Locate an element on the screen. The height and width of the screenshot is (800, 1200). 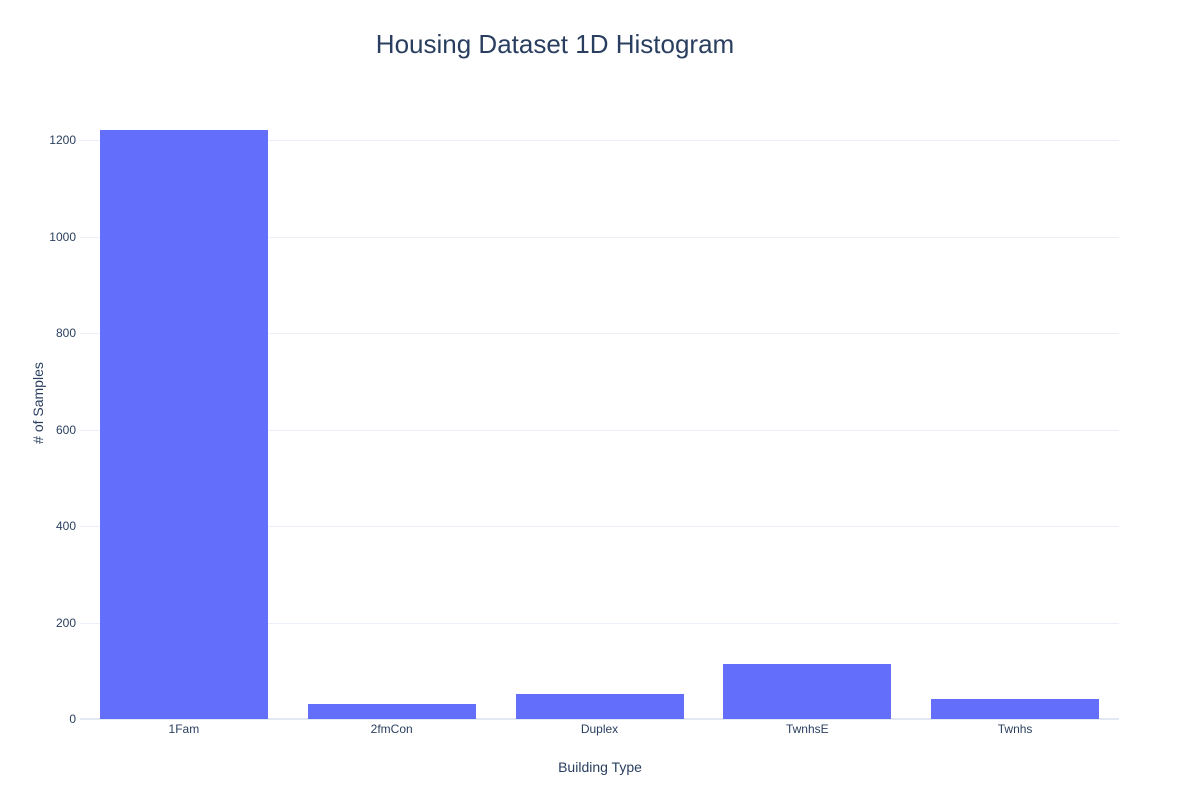
y-tick-label: 400 is located at coordinates (65, 526).